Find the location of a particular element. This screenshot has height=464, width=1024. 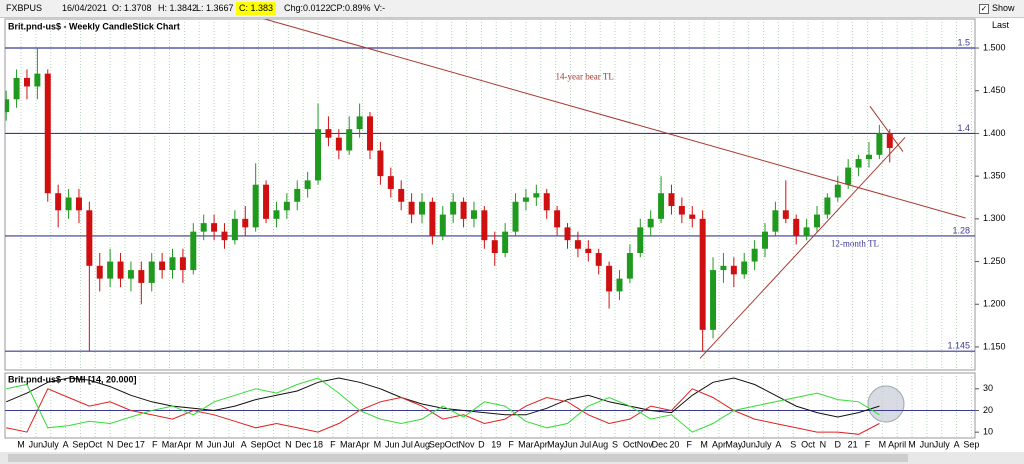

level-label: 1.28 is located at coordinates (961, 230).